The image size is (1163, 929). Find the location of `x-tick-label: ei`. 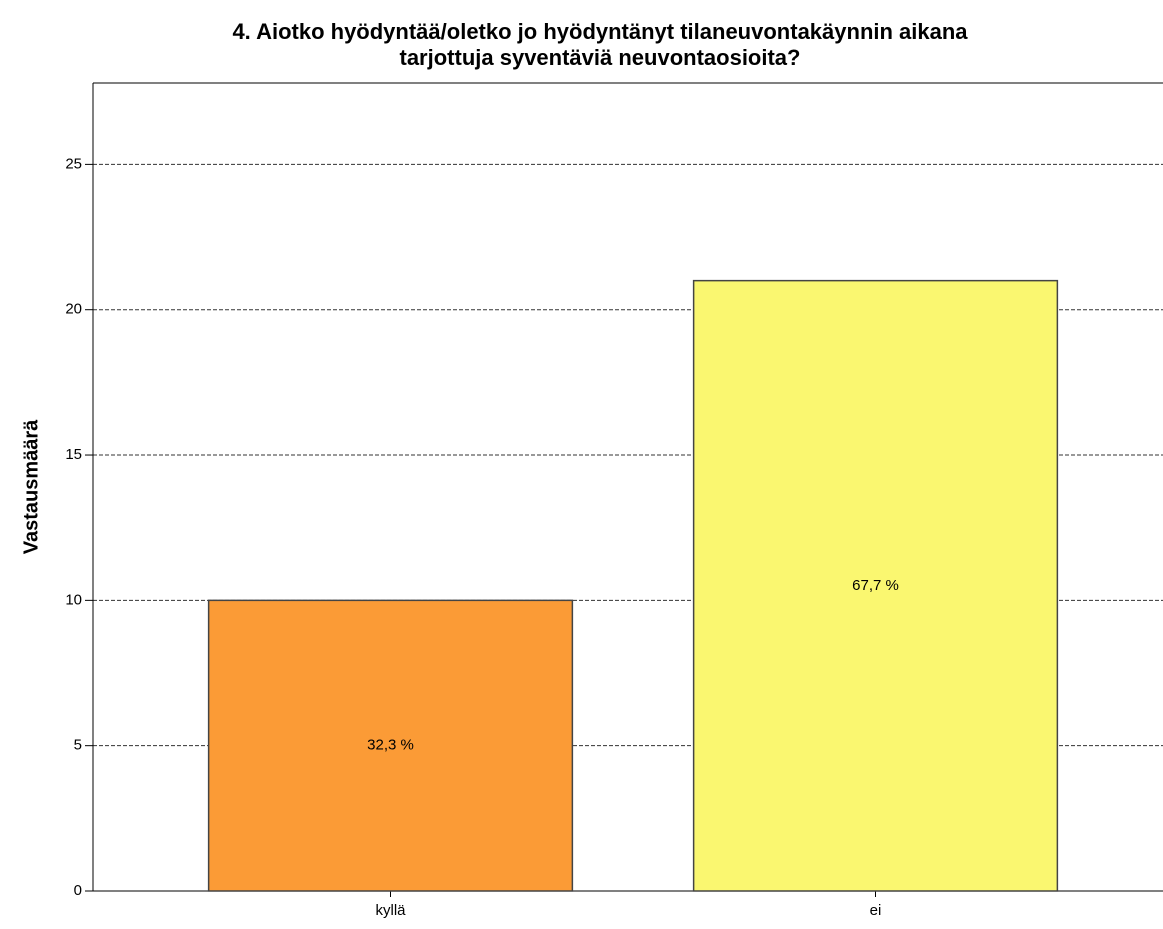

x-tick-label: ei is located at coordinates (876, 910).